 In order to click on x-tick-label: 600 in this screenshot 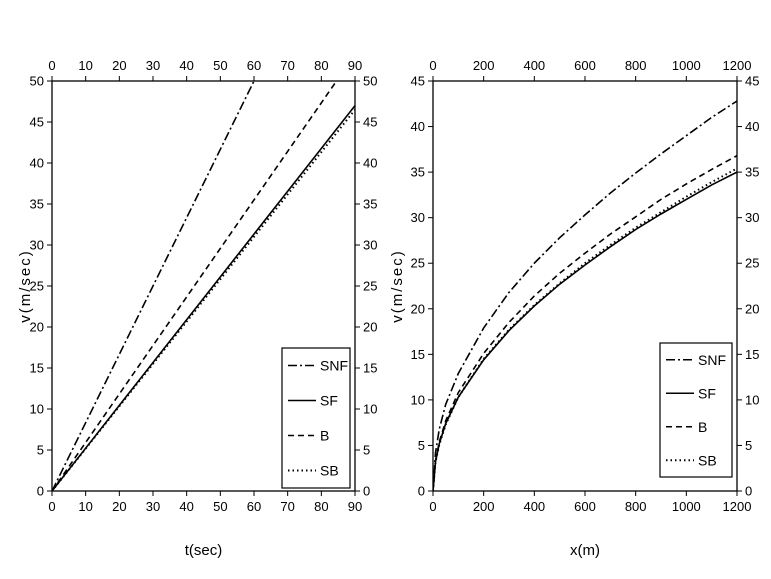, I will do `click(585, 506)`.